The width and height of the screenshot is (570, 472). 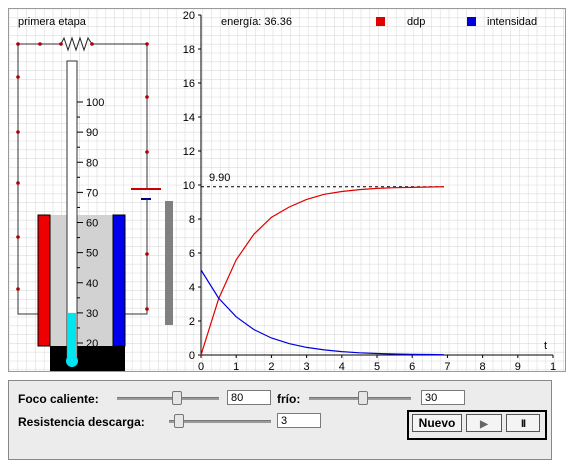 I want to click on hot-source-label: Foco caliente:, so click(x=58, y=399).